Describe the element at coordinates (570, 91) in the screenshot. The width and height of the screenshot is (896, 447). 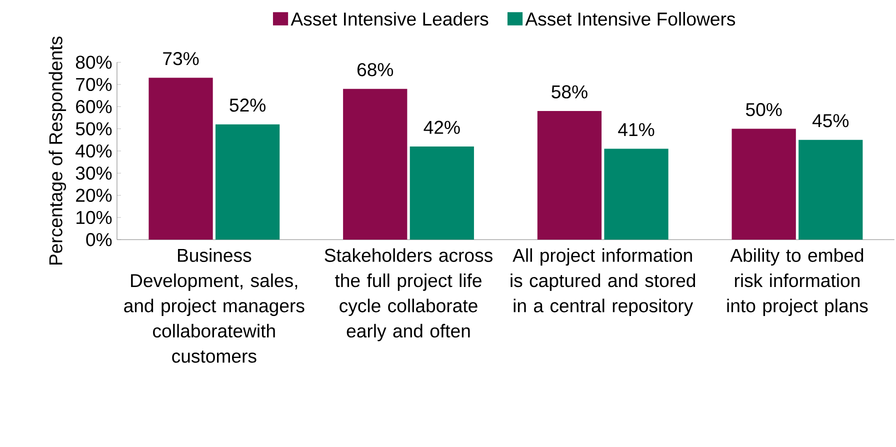
I see `data-label: 58%` at that location.